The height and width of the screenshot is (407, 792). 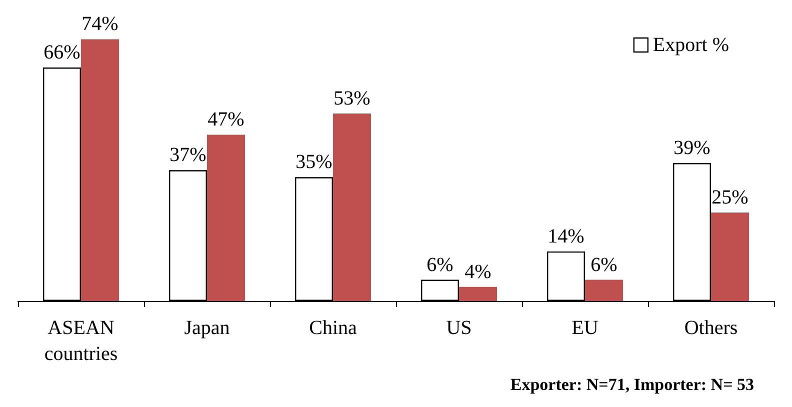 I want to click on x-tick-label: Others, so click(x=711, y=328).